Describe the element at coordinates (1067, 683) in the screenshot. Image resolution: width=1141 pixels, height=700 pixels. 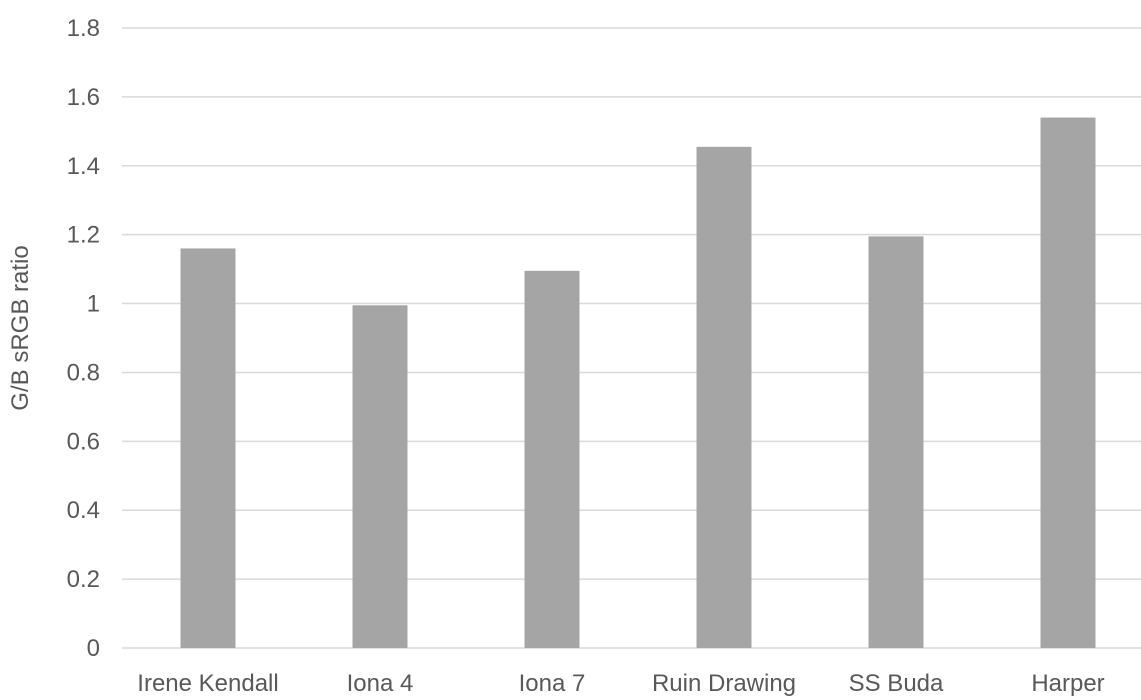
I see `x-tick-label: Harper` at that location.